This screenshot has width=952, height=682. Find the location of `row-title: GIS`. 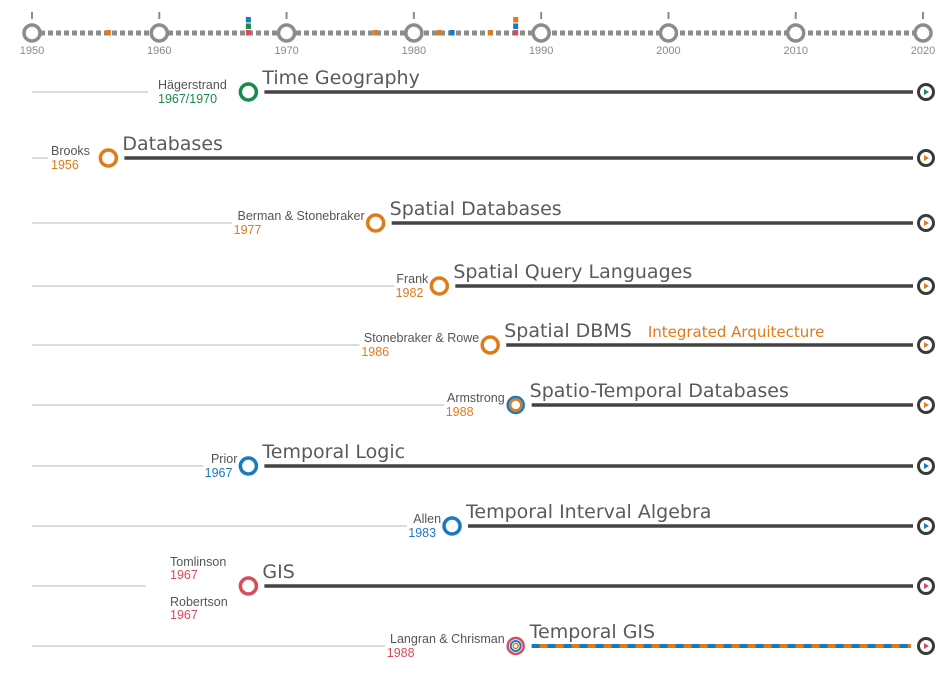

row-title: GIS is located at coordinates (278, 572).